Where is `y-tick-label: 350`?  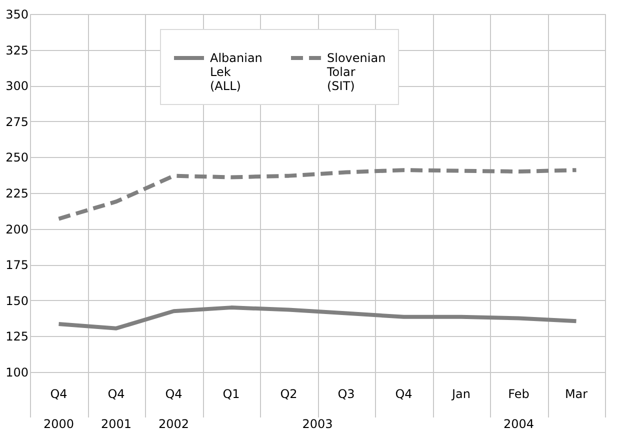
y-tick-label: 350 is located at coordinates (17, 15).